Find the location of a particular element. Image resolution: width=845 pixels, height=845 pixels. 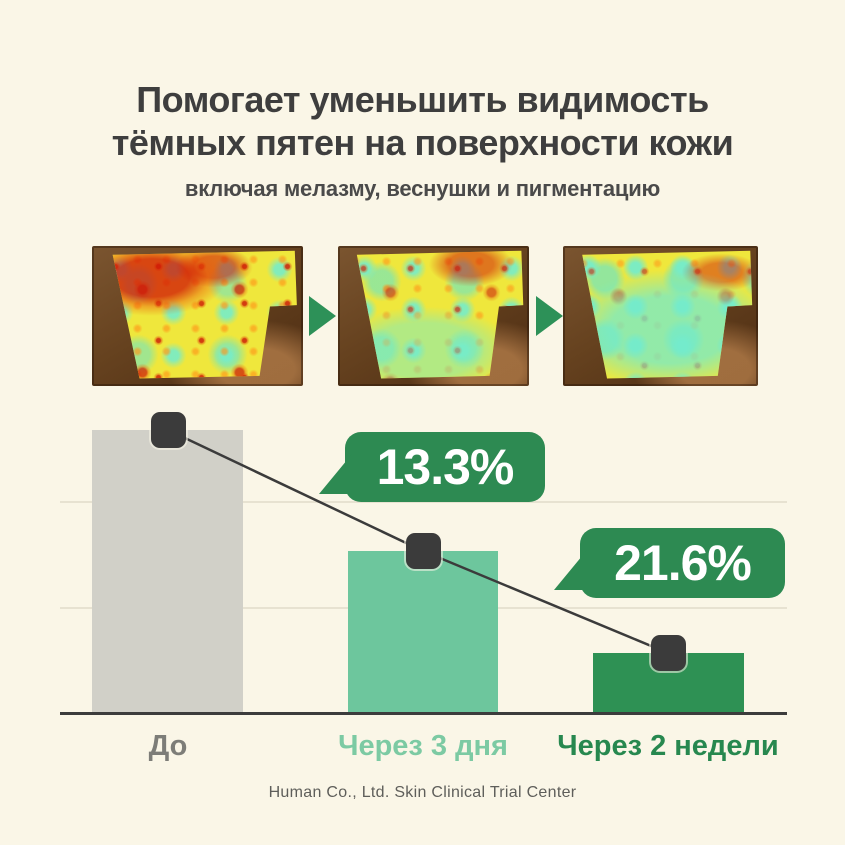

x-axis is located at coordinates (423, 713).